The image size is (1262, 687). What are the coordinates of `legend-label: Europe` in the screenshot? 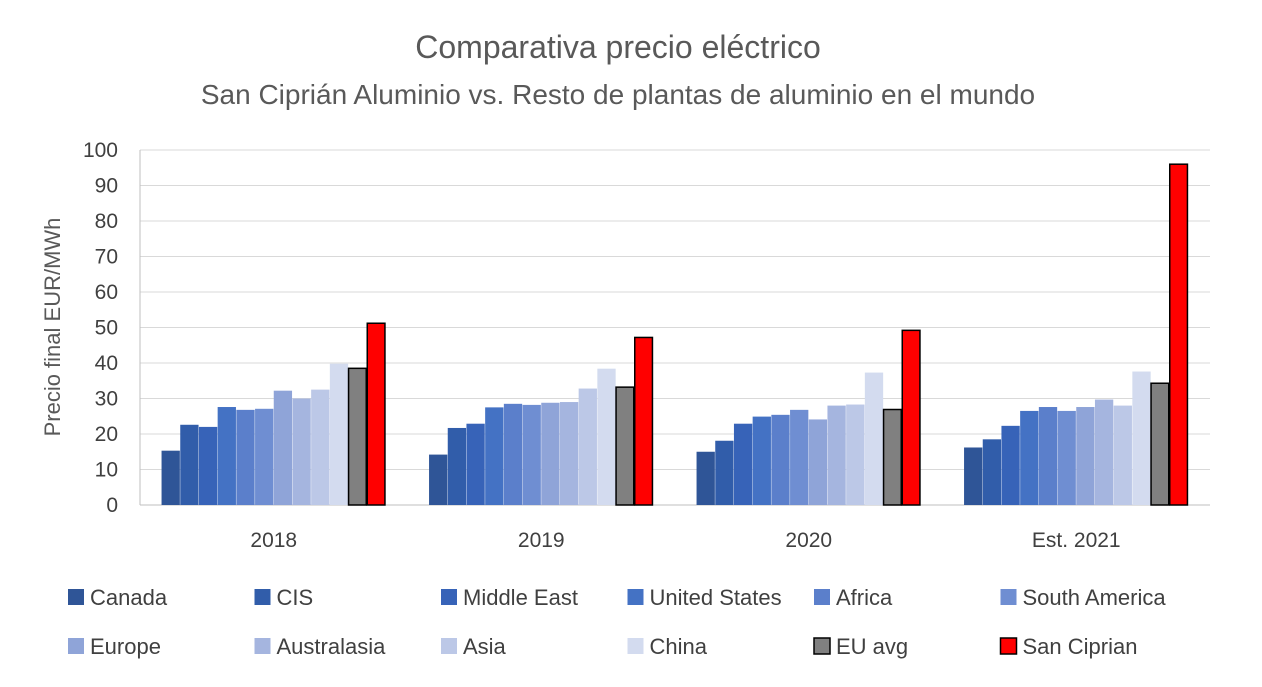 It's located at (125, 646).